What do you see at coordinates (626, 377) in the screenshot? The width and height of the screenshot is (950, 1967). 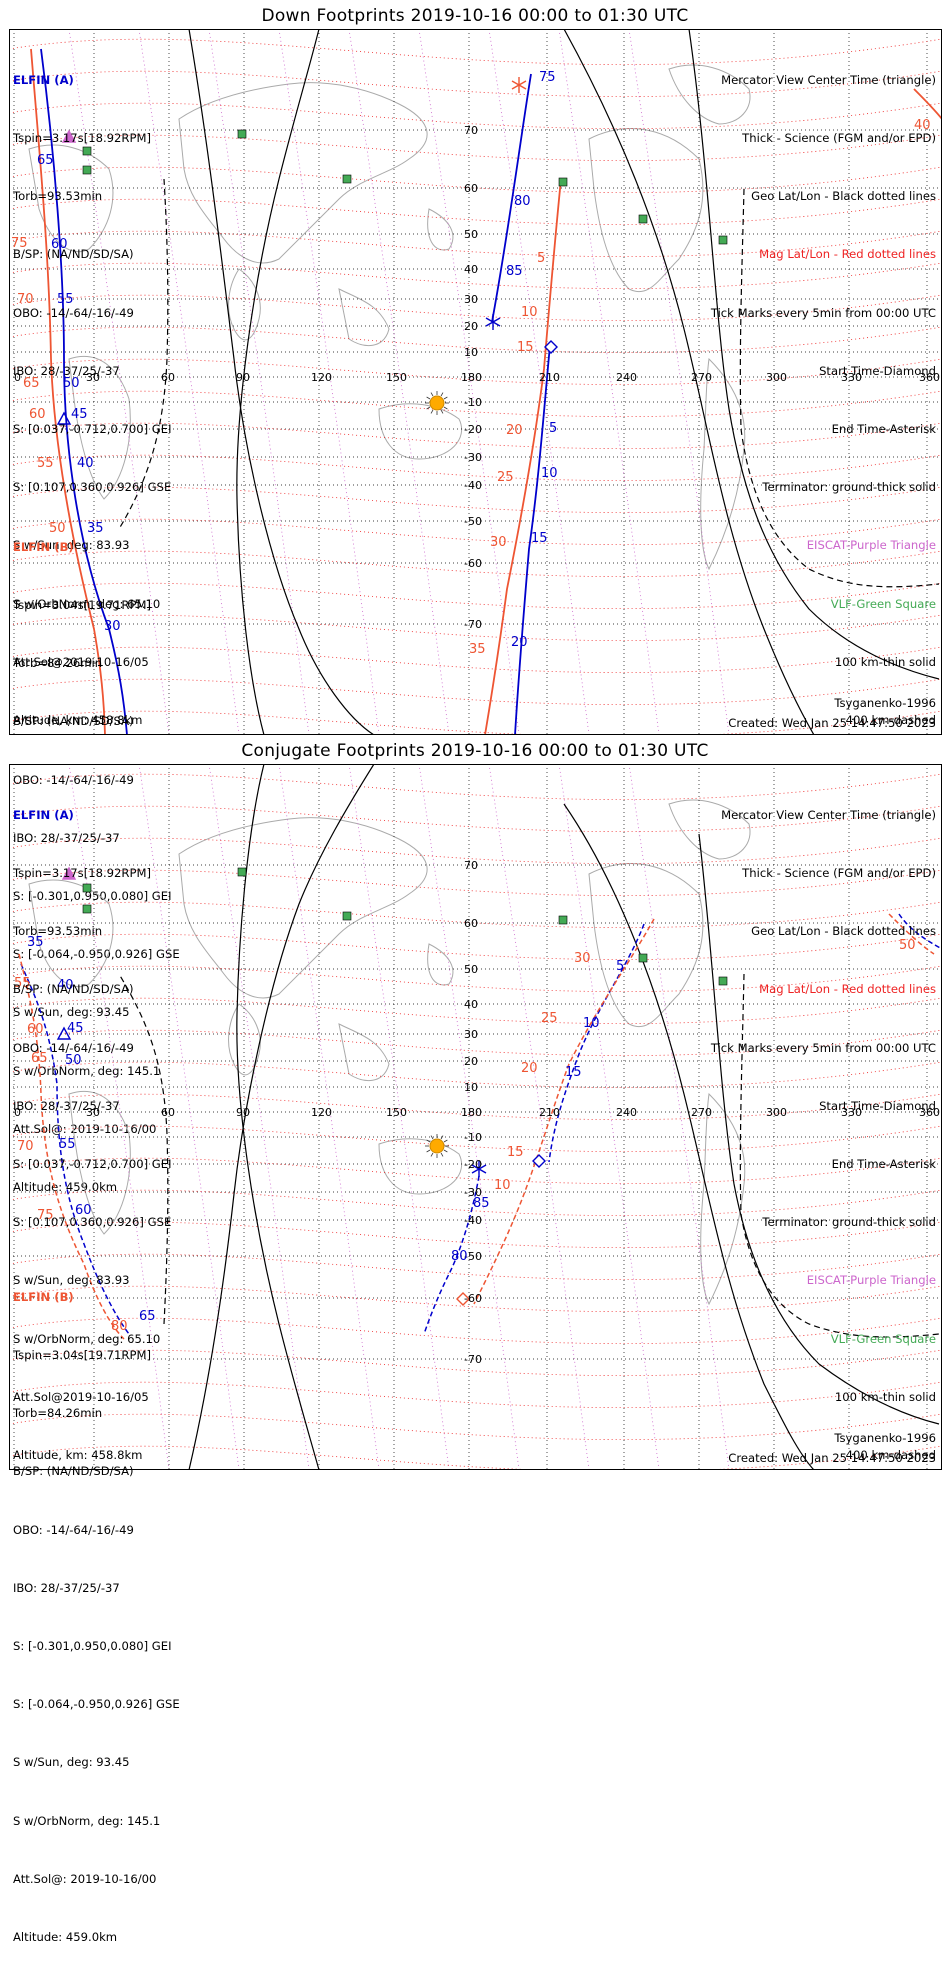 I see `lon-tick-label: 240` at bounding box center [626, 377].